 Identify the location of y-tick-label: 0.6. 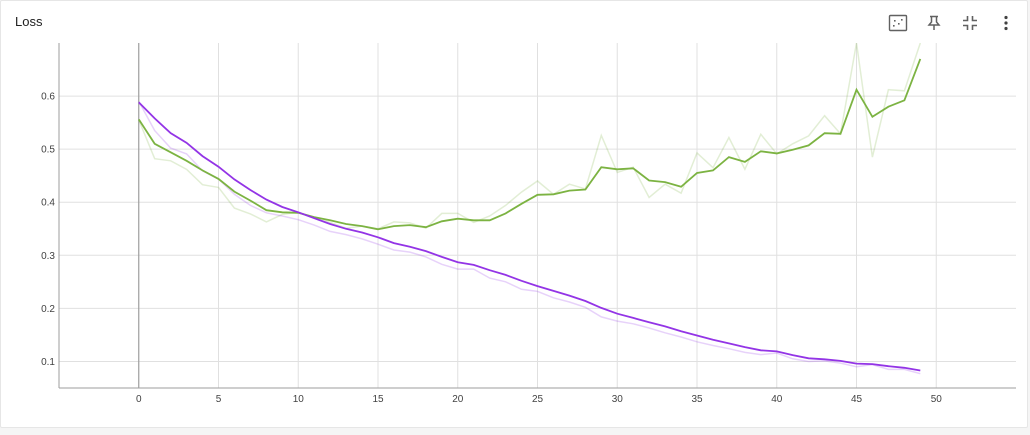
(48, 97).